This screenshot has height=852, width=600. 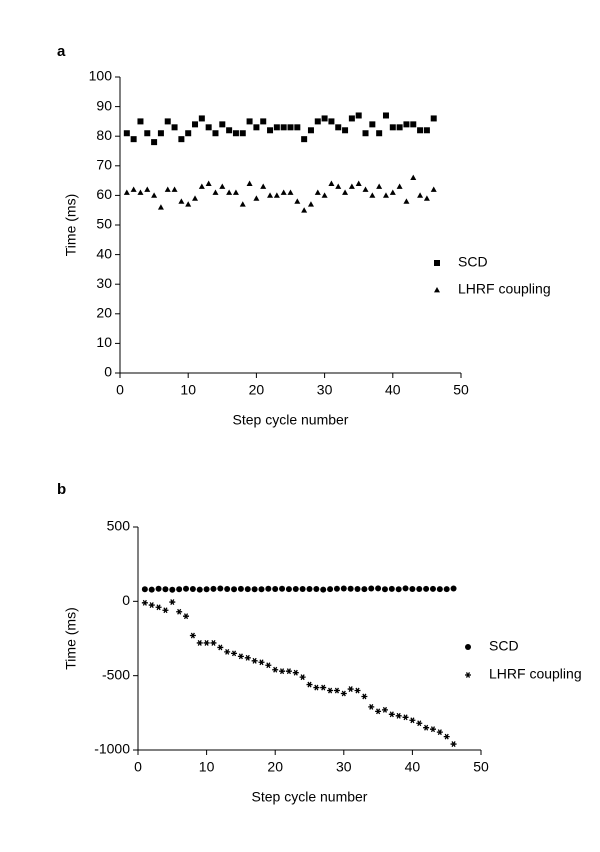 I want to click on y-tick-label: 500, so click(x=119, y=526).